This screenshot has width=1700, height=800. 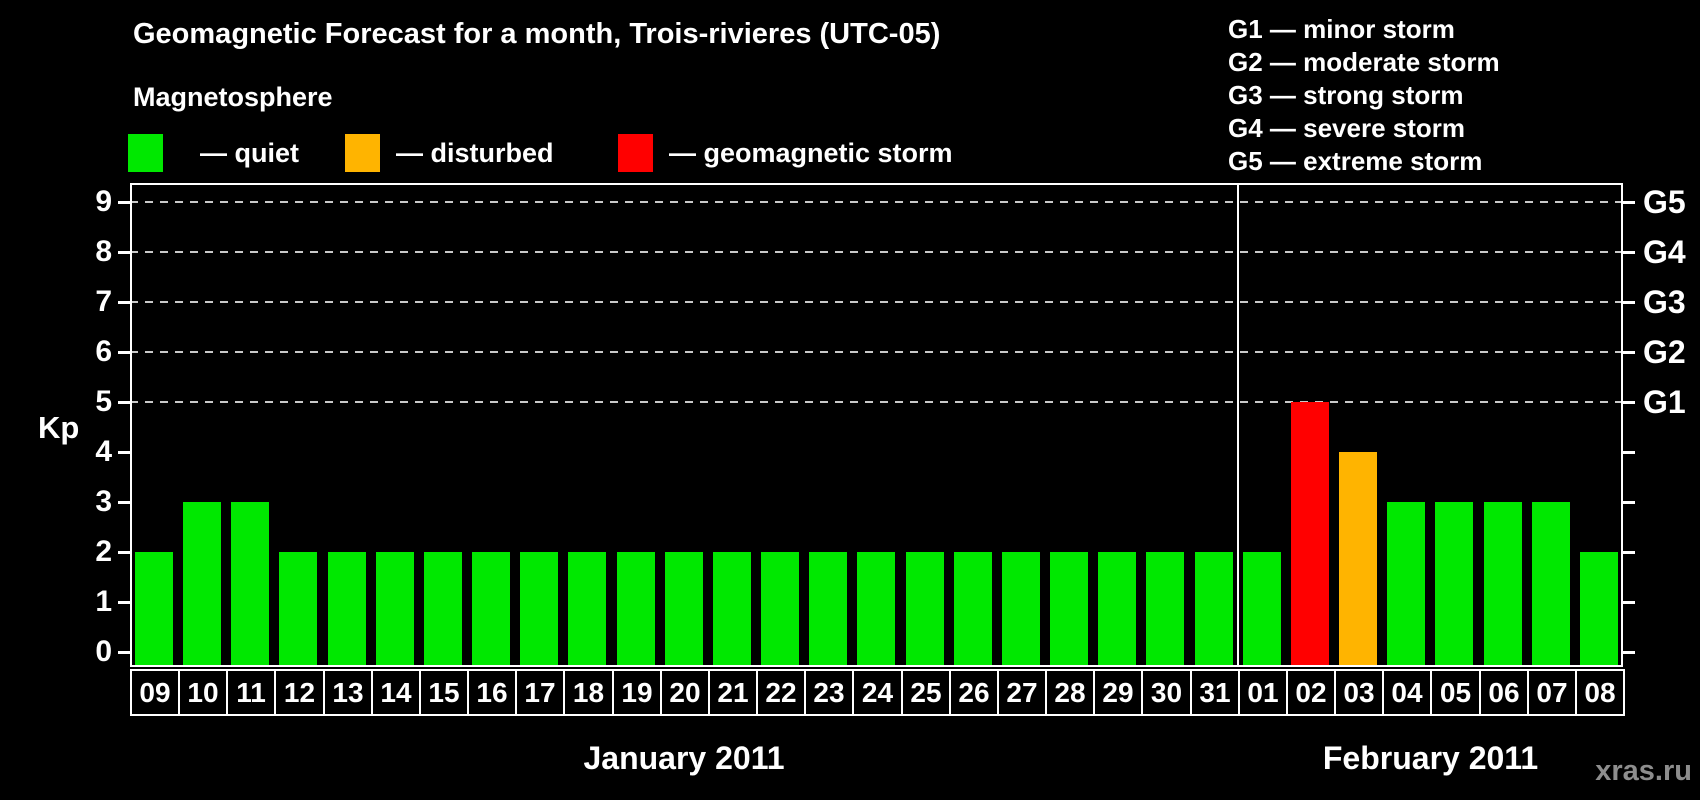 I want to click on day-label-05: 05, so click(x=1455, y=692).